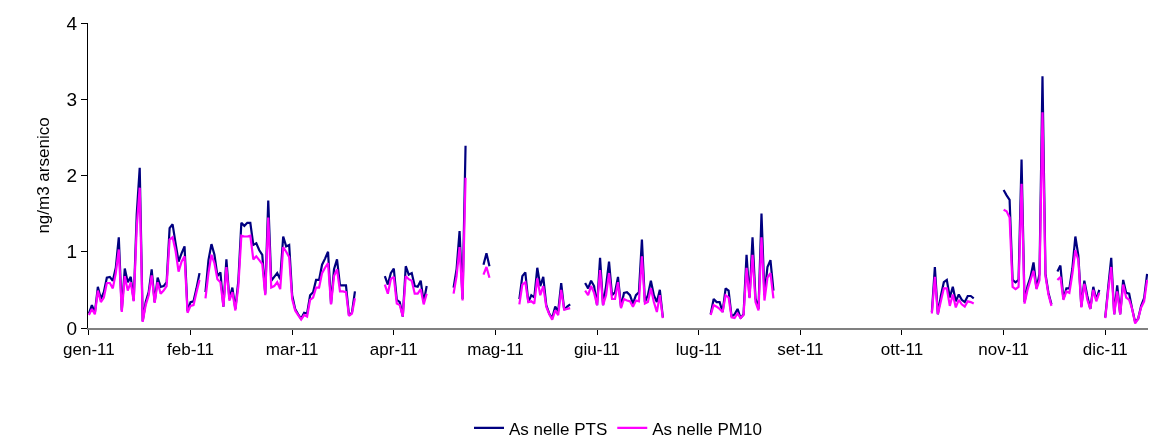 The image size is (1150, 448). Describe the element at coordinates (72, 328) in the screenshot. I see `y-tick-label: 0` at that location.